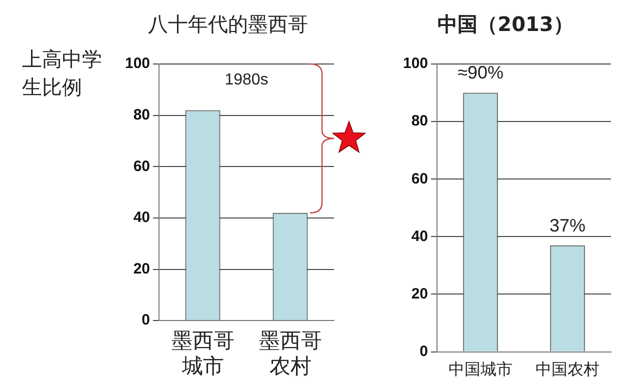 The image size is (640, 383). What do you see at coordinates (506, 24) in the screenshot?
I see `chart-title: 中国（2013）` at bounding box center [506, 24].